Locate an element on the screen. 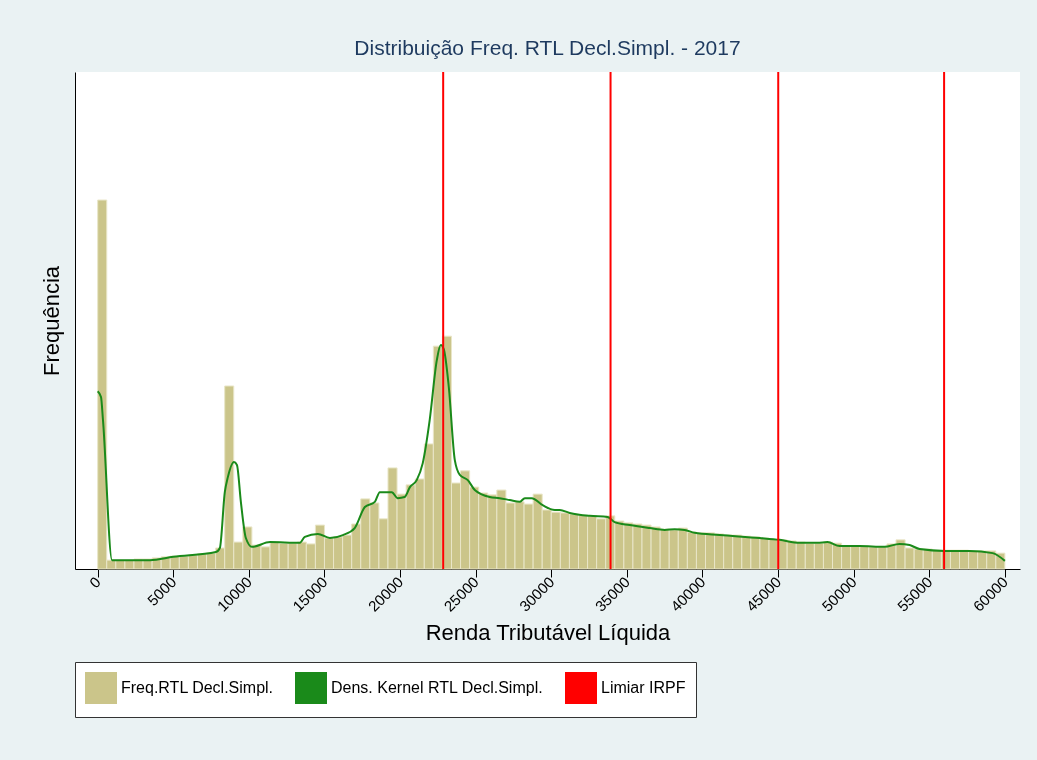 This screenshot has width=1037, height=760. chart-title: Distribuição Freq. RTL Decl.Simpl. - 2017 is located at coordinates (547, 47).